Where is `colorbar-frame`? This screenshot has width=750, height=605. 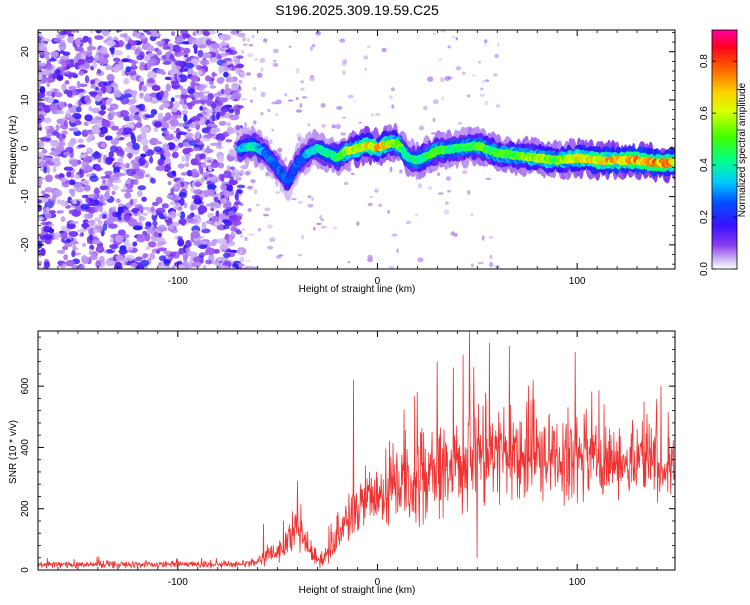 colorbar-frame is located at coordinates (724, 149).